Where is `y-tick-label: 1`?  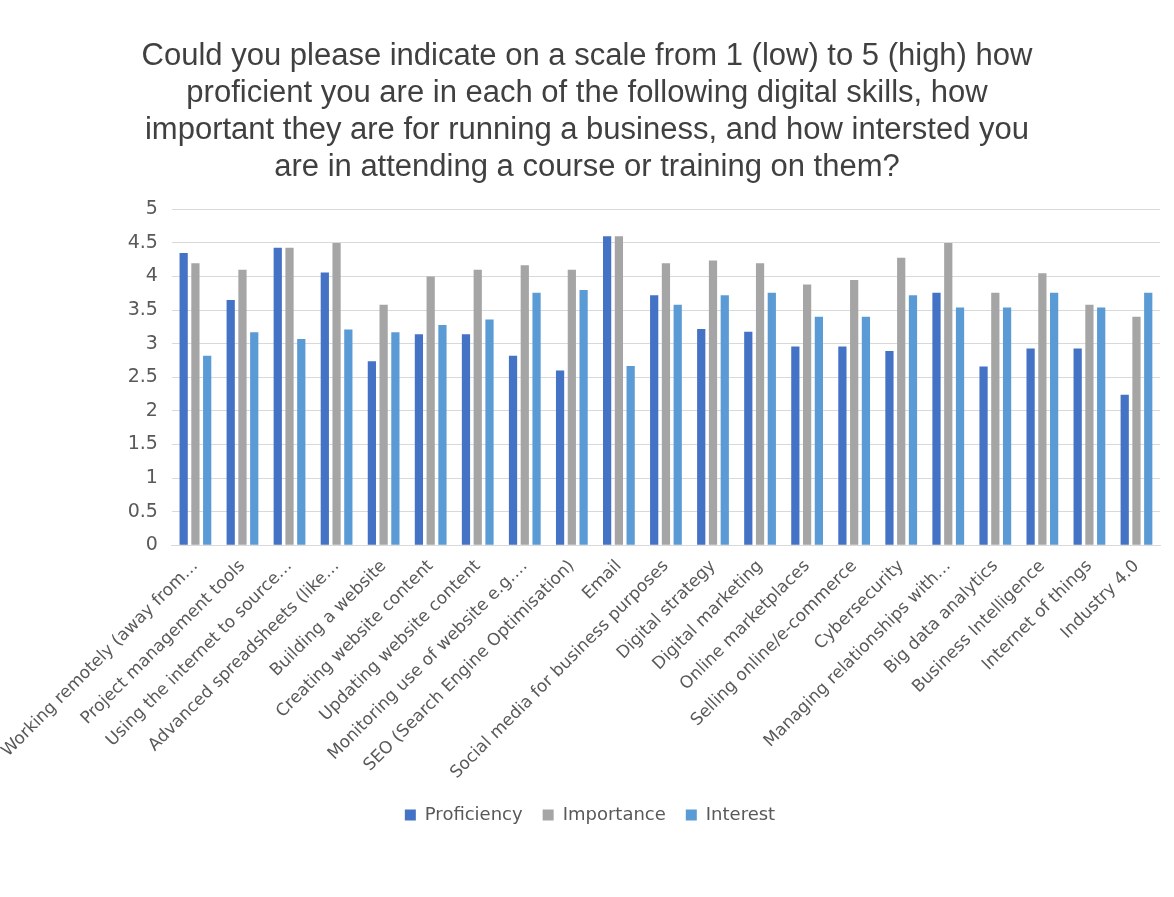
y-tick-label: 1 is located at coordinates (151, 475).